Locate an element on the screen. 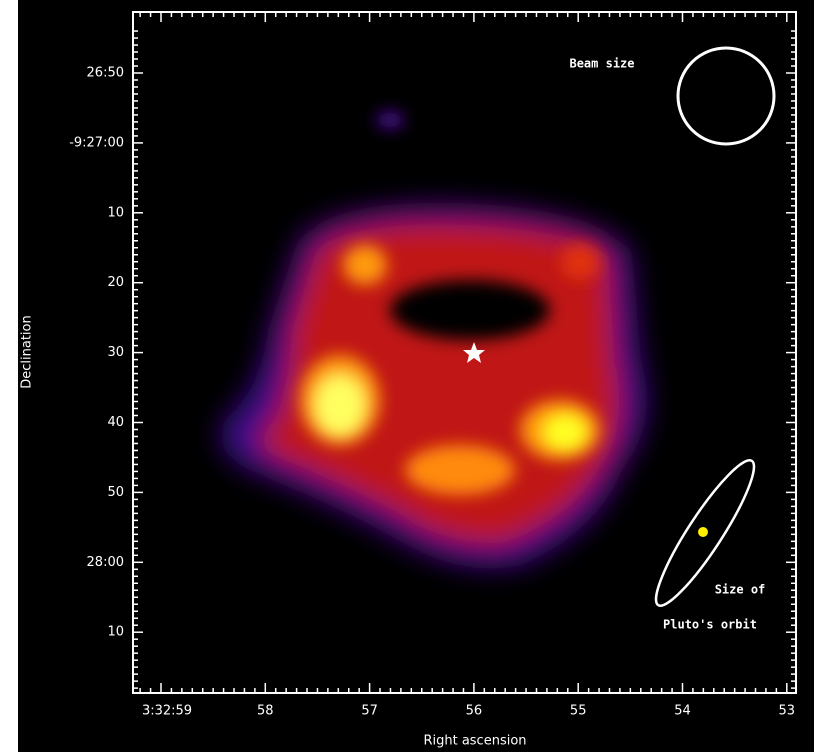 This screenshot has height=752, width=814. annotation: Beam size is located at coordinates (601, 64).